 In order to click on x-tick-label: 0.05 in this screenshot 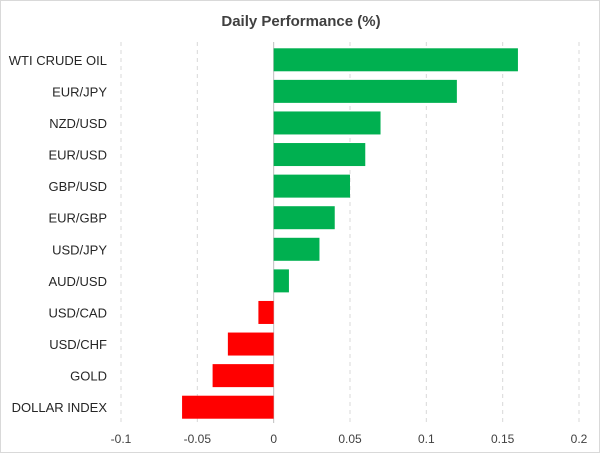, I will do `click(350, 439)`.